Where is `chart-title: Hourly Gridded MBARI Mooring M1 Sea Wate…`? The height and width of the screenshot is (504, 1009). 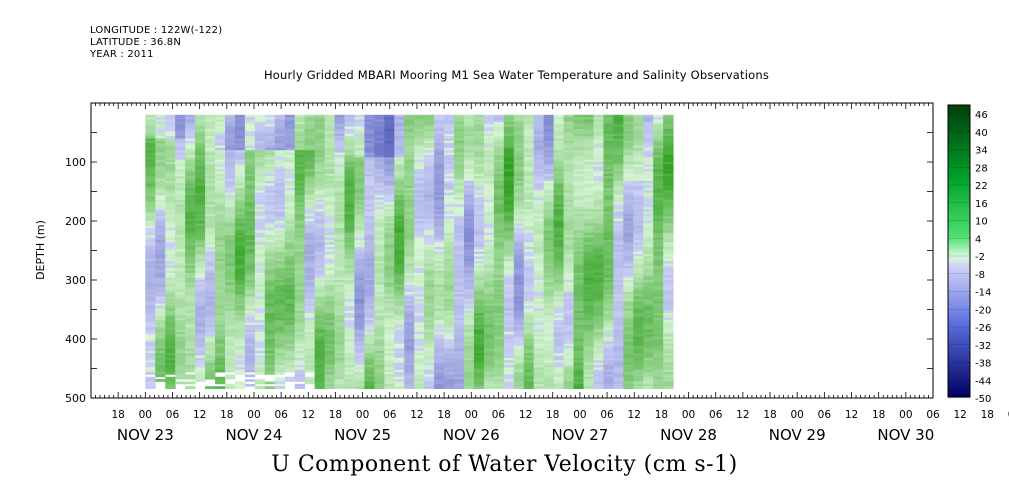
chart-title: Hourly Gridded MBARI Mooring M1 Sea Wate… is located at coordinates (516, 75).